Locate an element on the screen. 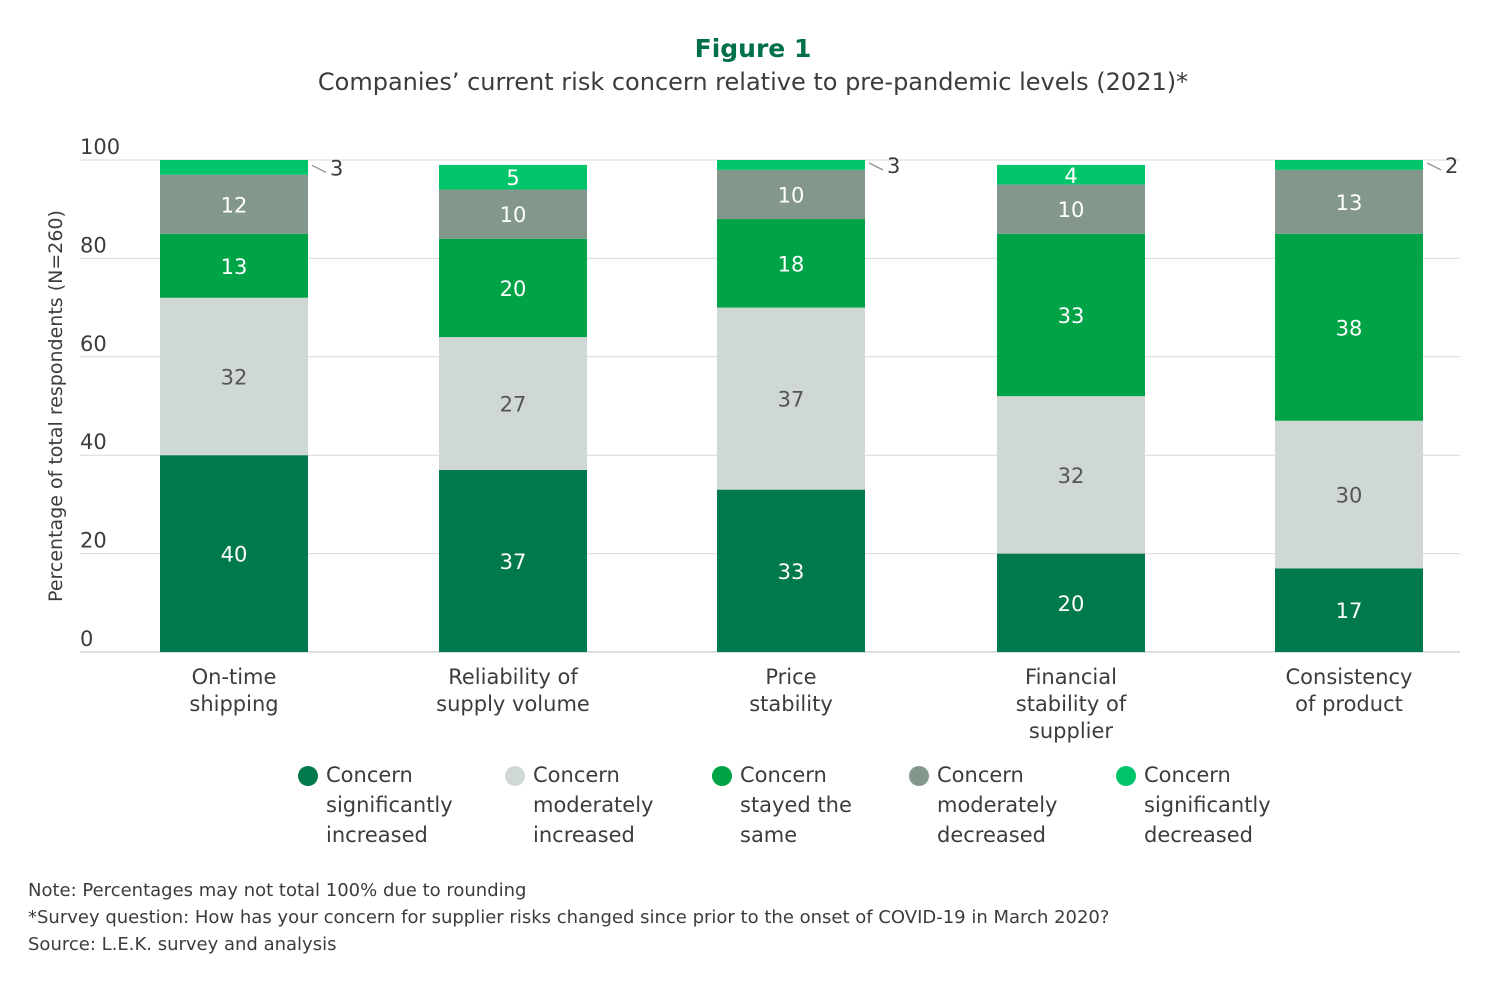  data-label: 27 is located at coordinates (513, 405).